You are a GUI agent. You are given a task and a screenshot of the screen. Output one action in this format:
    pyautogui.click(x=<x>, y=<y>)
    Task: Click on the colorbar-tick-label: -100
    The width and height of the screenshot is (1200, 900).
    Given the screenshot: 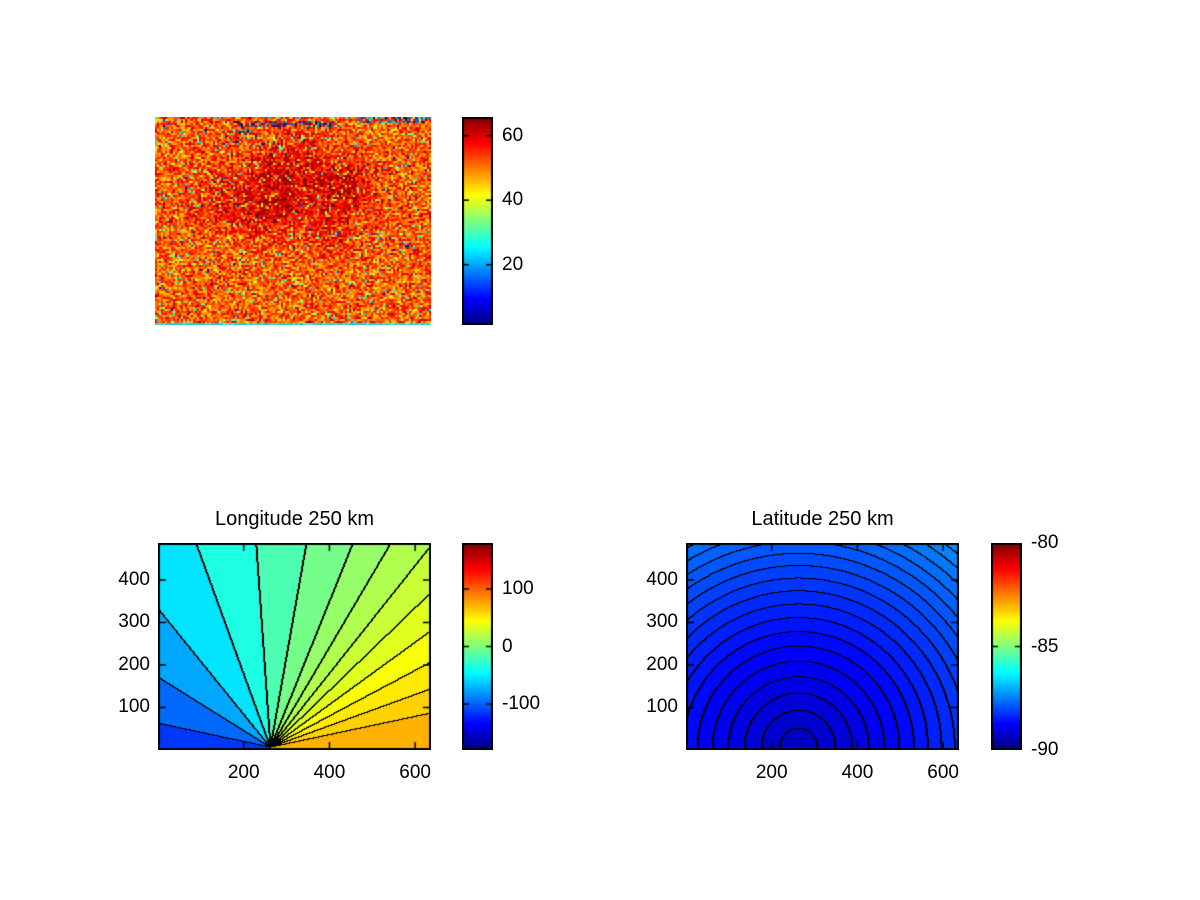 What is the action you would take?
    pyautogui.click(x=521, y=703)
    